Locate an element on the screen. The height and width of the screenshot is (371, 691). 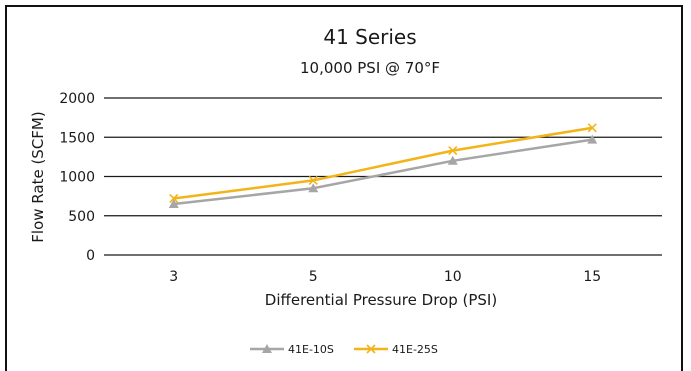
chart-subtitle: 10,000 PSI @ 70°F is located at coordinates (370, 68).